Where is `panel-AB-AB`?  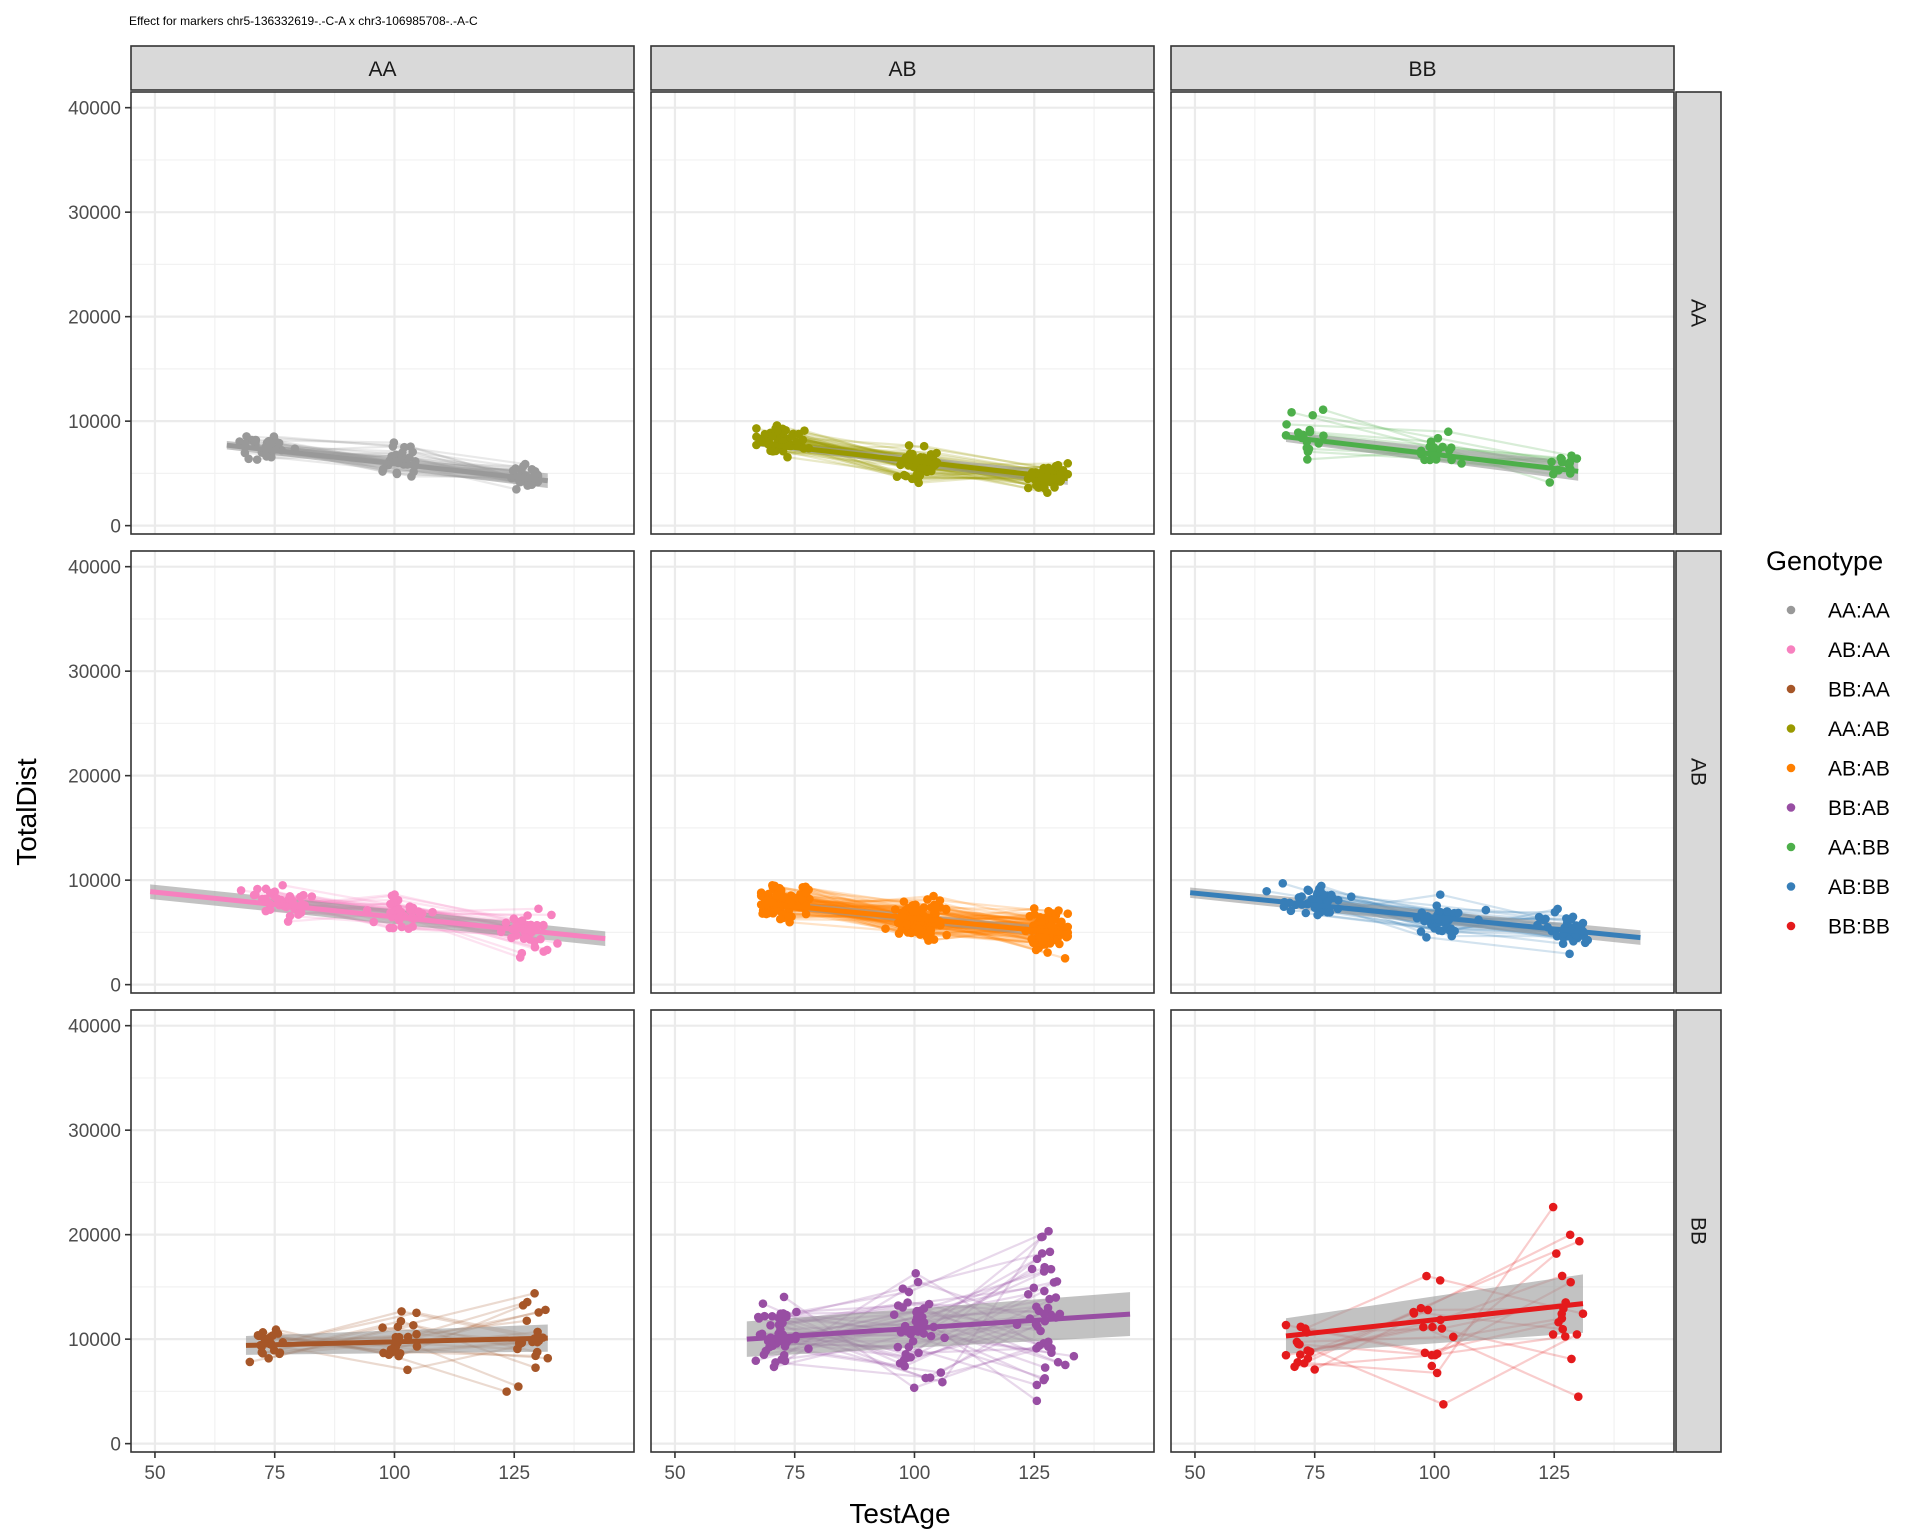
panel-AB-AB is located at coordinates (902, 772).